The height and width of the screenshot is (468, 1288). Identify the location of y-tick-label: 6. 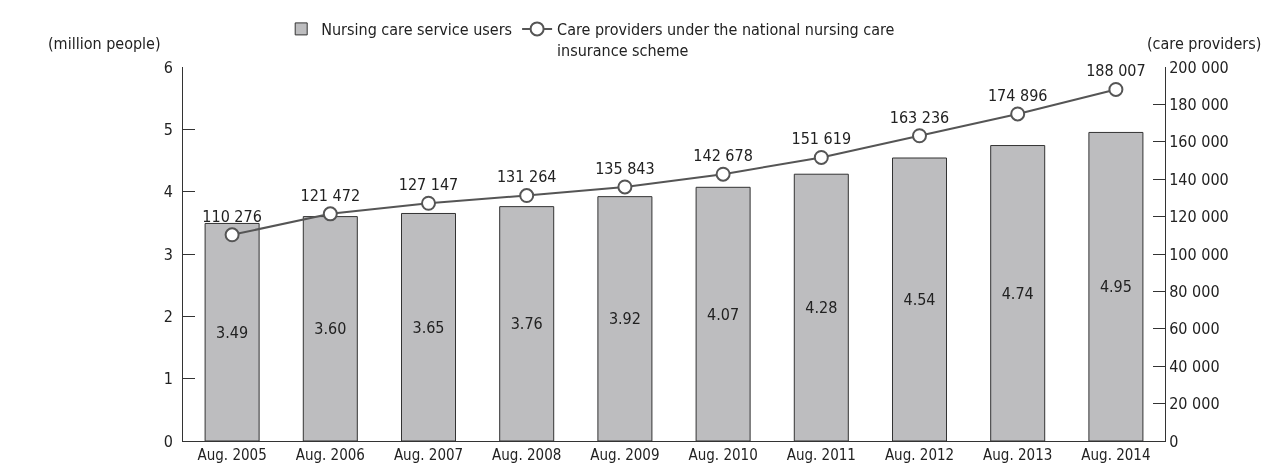
(168, 67).